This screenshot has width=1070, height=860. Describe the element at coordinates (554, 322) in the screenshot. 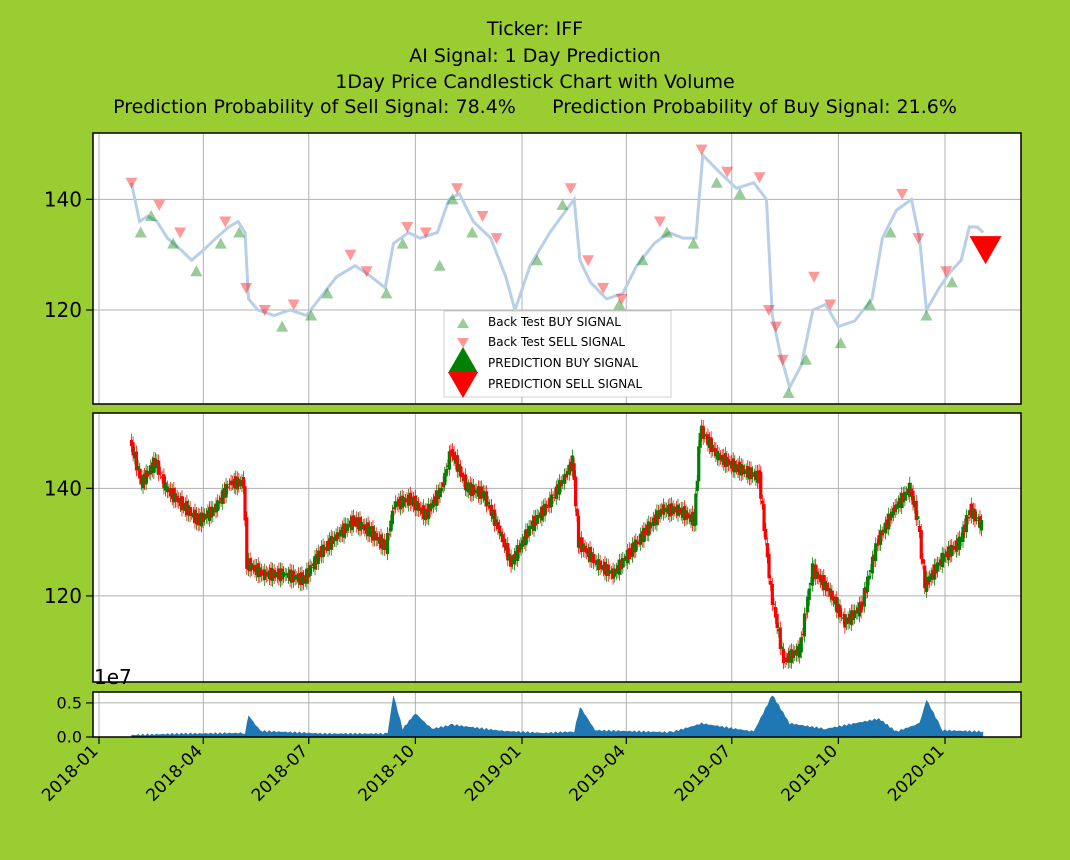

I see `legend-backtest-buy-label: Back Test BUY SIGNAL` at that location.